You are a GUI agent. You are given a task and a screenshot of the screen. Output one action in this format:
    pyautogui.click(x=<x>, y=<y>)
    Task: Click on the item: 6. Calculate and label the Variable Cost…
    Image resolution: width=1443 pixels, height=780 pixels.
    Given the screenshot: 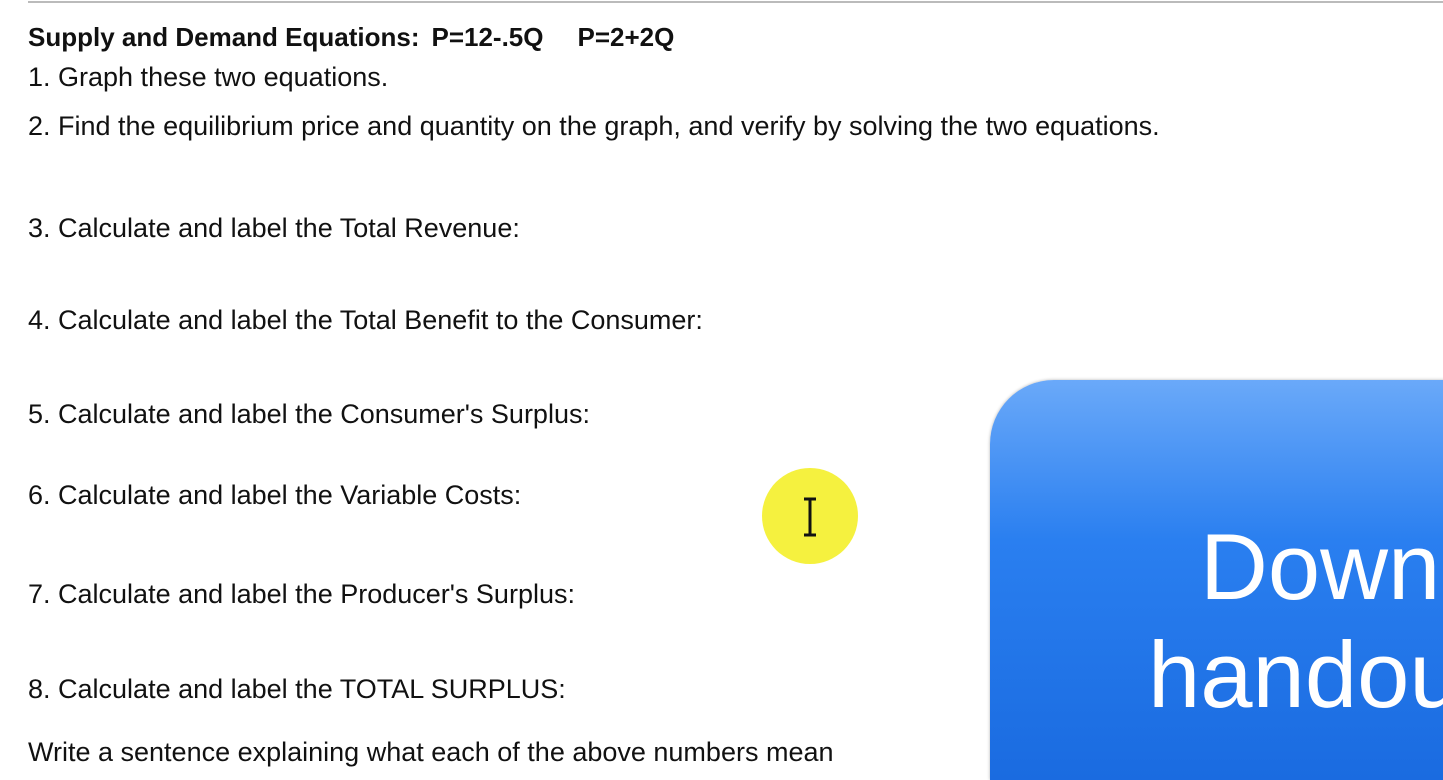 What is the action you would take?
    pyautogui.click(x=275, y=495)
    